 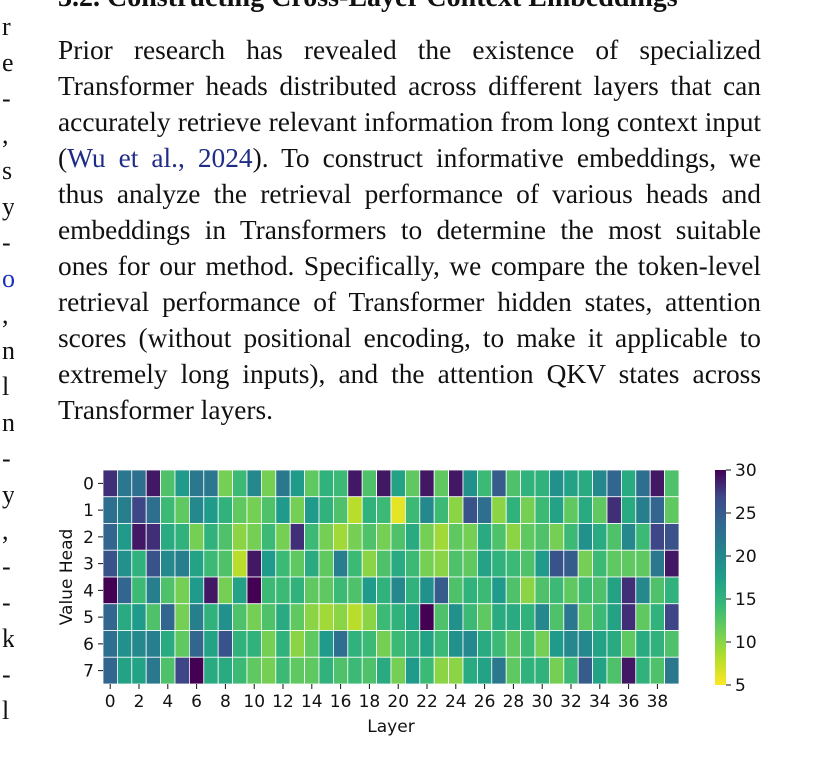 What do you see at coordinates (254, 702) in the screenshot?
I see `x-tick-label: 10` at bounding box center [254, 702].